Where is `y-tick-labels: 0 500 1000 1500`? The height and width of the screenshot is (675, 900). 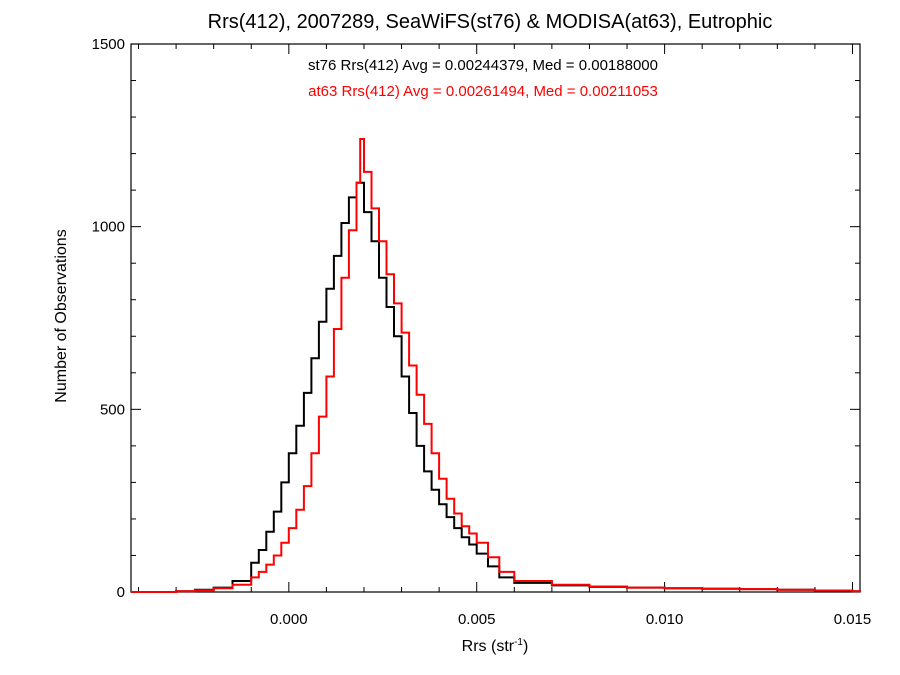 y-tick-labels: 0 500 1000 1500 is located at coordinates (108, 318).